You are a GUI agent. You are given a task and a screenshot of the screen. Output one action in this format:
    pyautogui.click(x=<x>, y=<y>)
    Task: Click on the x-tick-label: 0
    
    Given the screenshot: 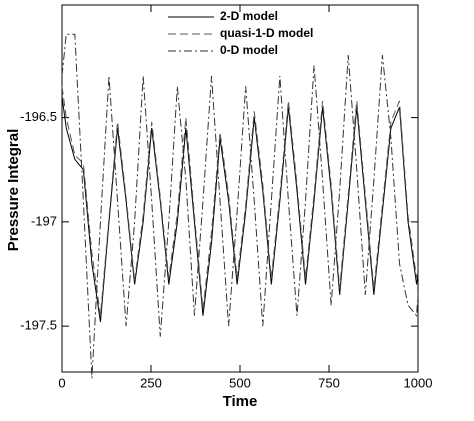 What is the action you would take?
    pyautogui.click(x=61, y=382)
    